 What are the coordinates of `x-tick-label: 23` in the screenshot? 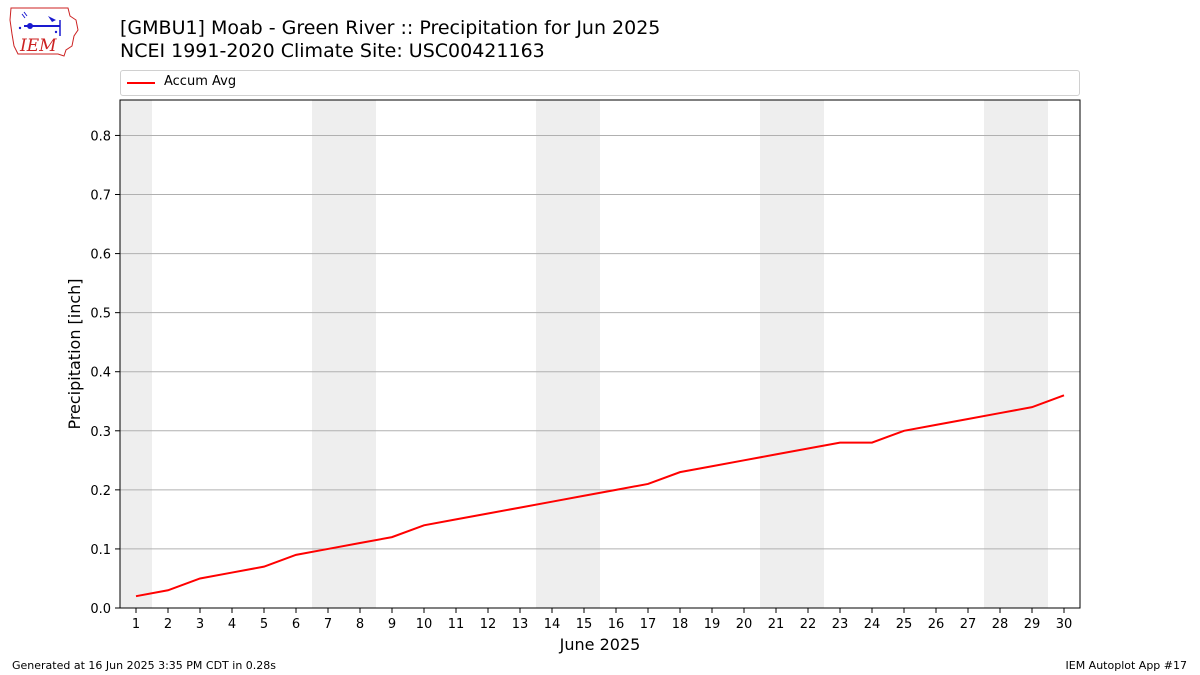 It's located at (840, 624).